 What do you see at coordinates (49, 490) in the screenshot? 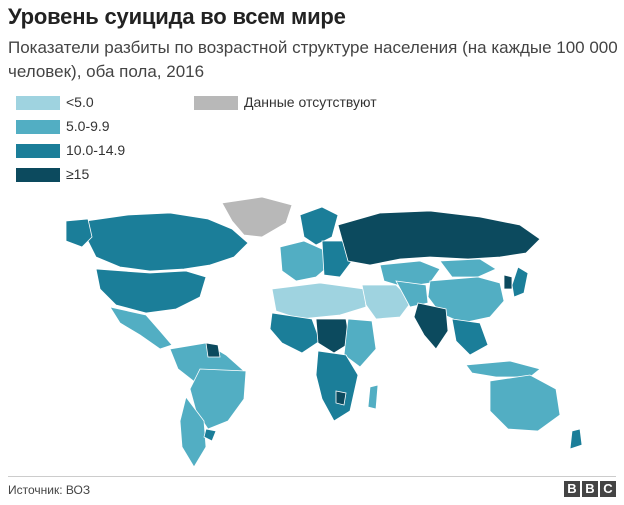
I see `source-note: Источник: ВОЗ` at bounding box center [49, 490].